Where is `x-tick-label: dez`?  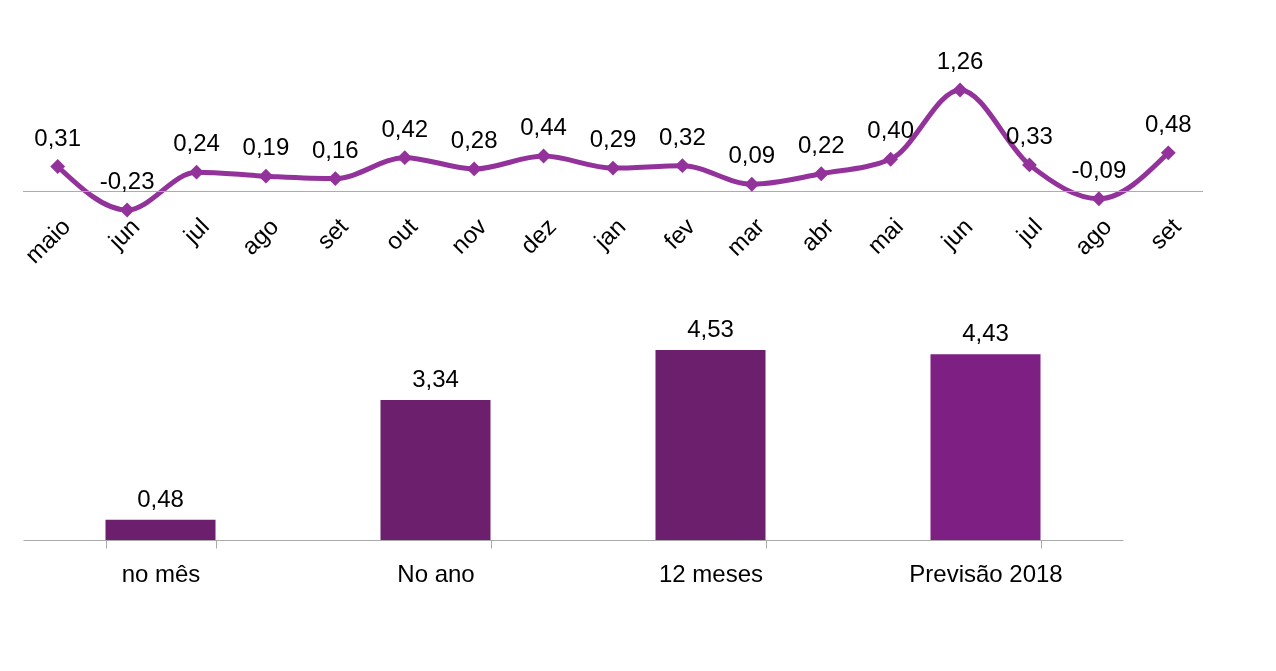 x-tick-label: dez is located at coordinates (538, 235).